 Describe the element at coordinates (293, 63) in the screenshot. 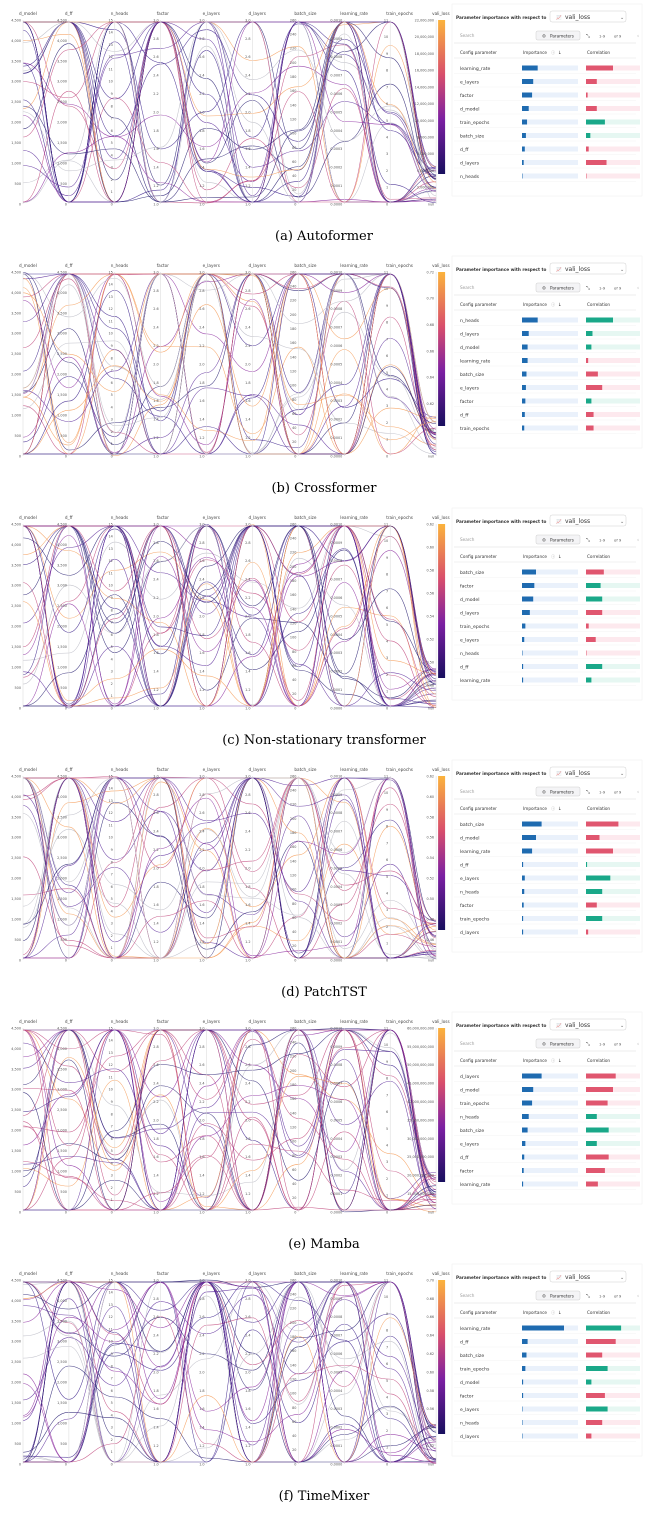

I see `tick-label: 200` at that location.